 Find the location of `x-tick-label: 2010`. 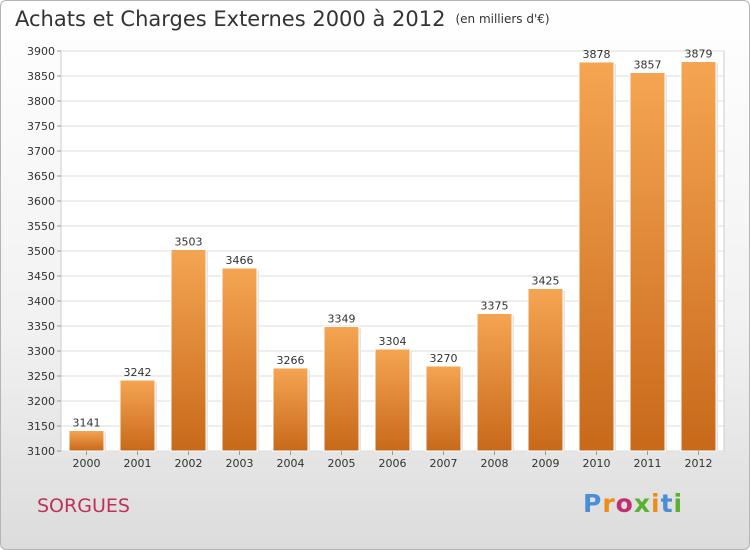

x-tick-label: 2010 is located at coordinates (597, 463).